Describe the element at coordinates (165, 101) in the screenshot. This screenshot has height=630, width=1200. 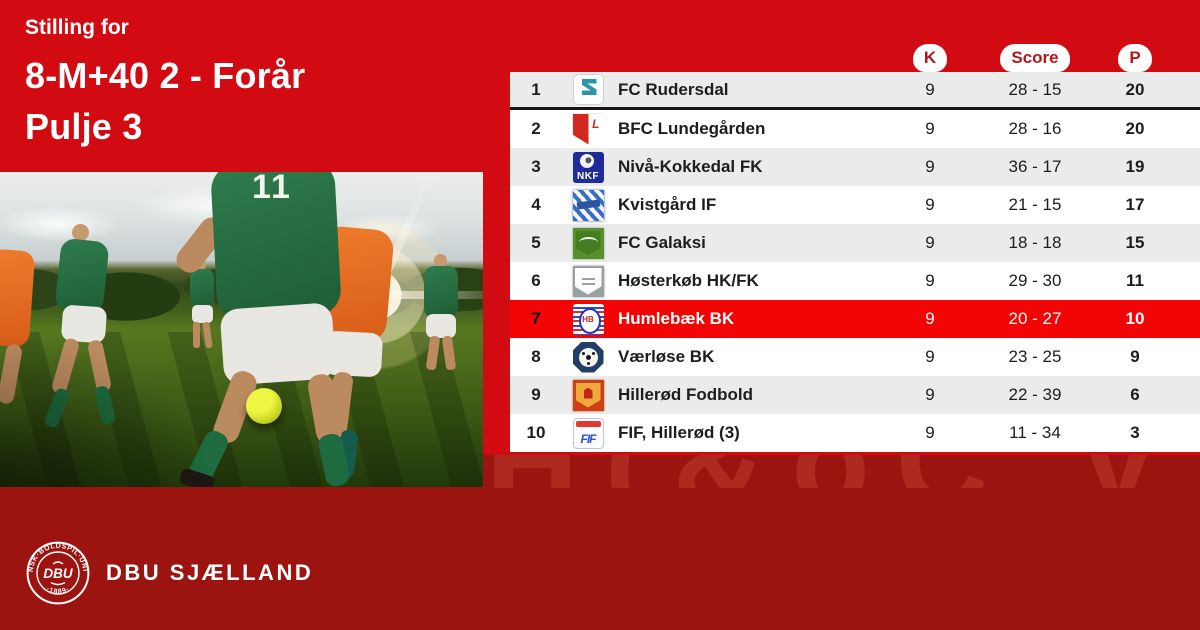
I see `page-title: 8-M+40 2 - Forår Pulje 3` at that location.